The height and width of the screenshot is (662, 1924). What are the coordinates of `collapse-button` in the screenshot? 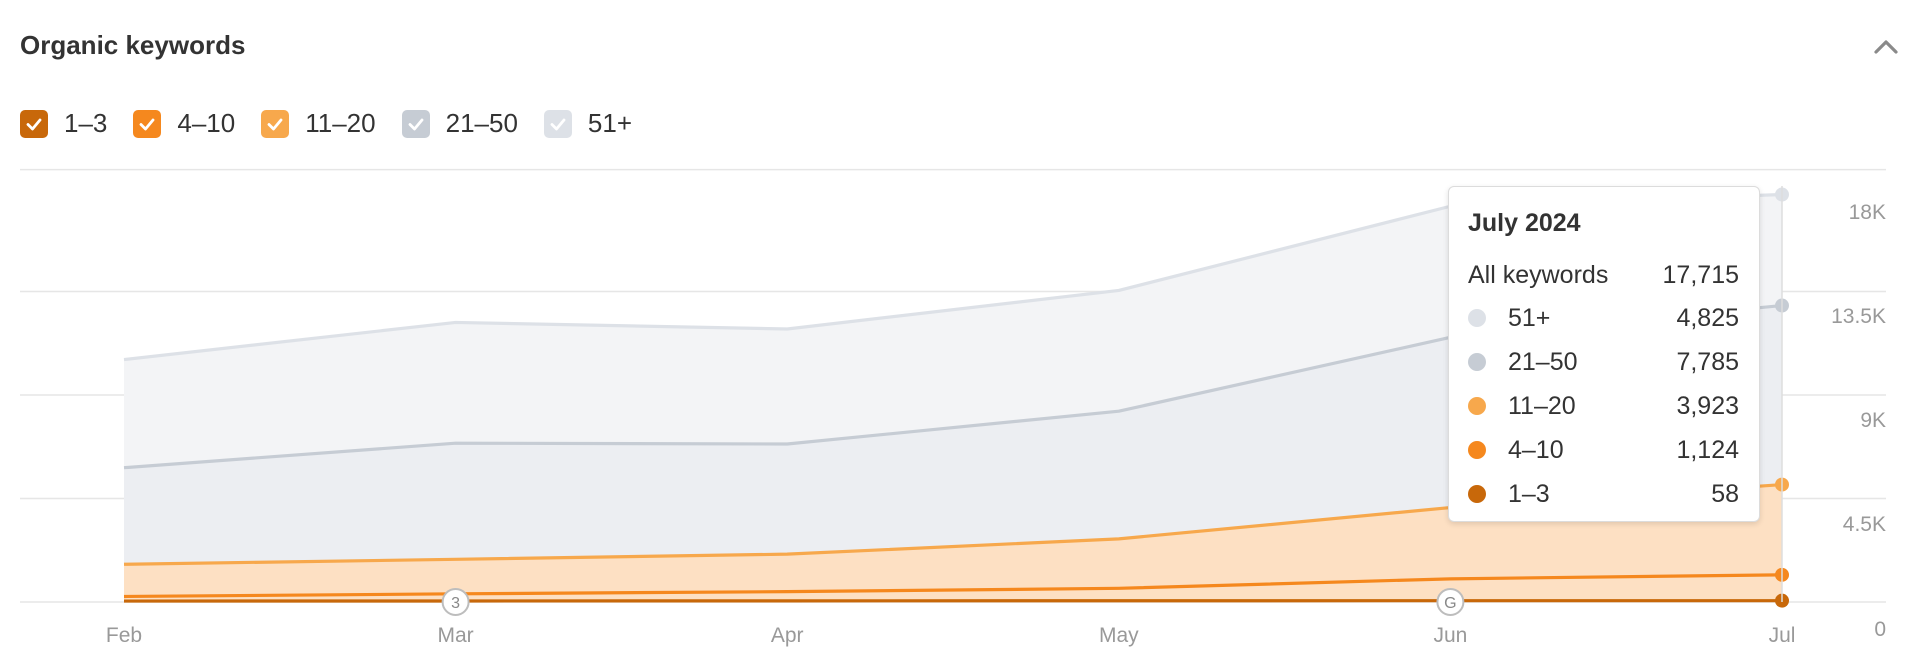 It's located at (1886, 46).